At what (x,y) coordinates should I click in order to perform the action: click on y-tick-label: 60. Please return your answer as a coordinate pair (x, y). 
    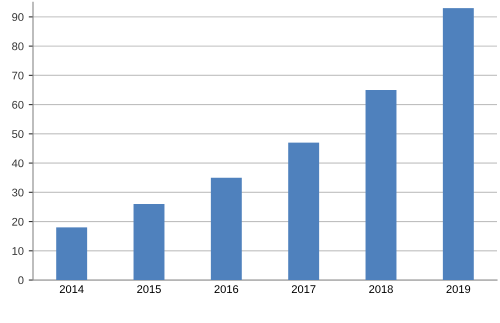
    Looking at the image, I should click on (18, 104).